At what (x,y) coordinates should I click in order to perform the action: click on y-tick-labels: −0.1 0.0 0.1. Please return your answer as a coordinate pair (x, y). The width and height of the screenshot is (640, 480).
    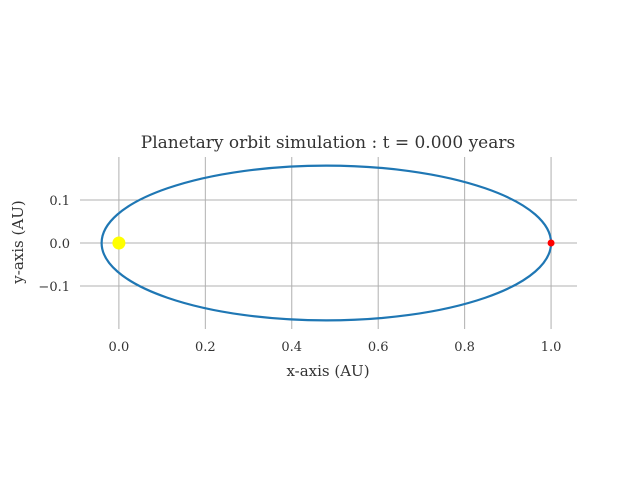
    Looking at the image, I should click on (54, 244).